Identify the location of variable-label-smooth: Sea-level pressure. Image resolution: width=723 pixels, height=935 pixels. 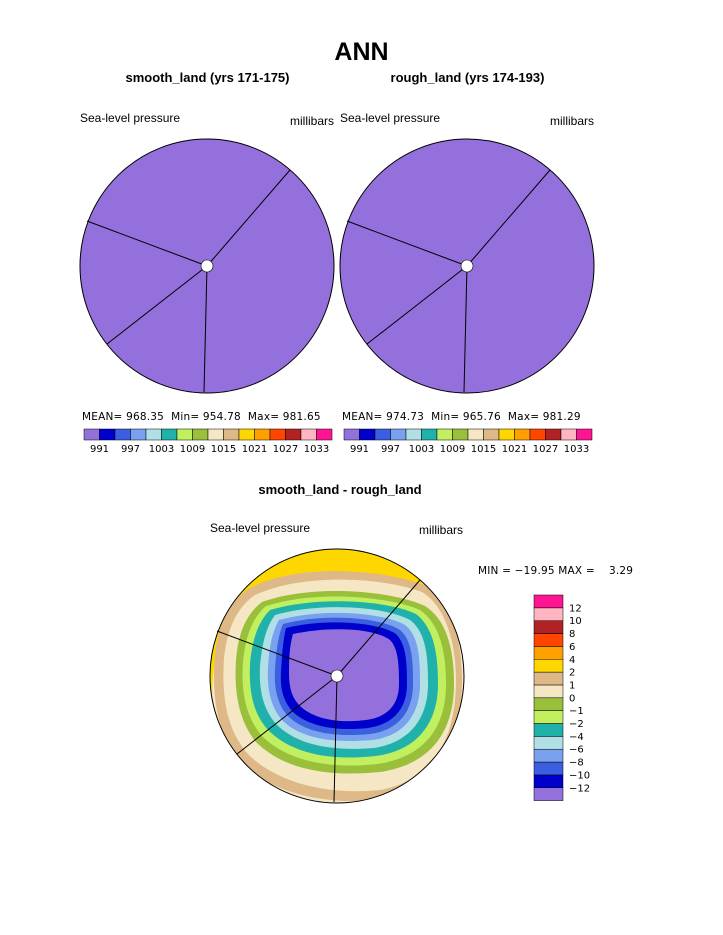
(130, 118).